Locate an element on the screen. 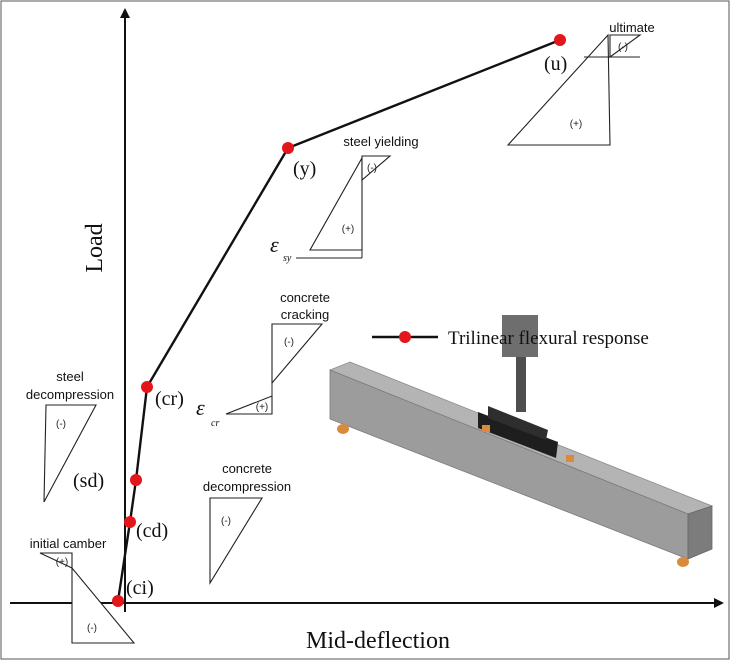 This screenshot has height=660, width=730. concrete-decompression-neg-sign: (-) is located at coordinates (226, 521).